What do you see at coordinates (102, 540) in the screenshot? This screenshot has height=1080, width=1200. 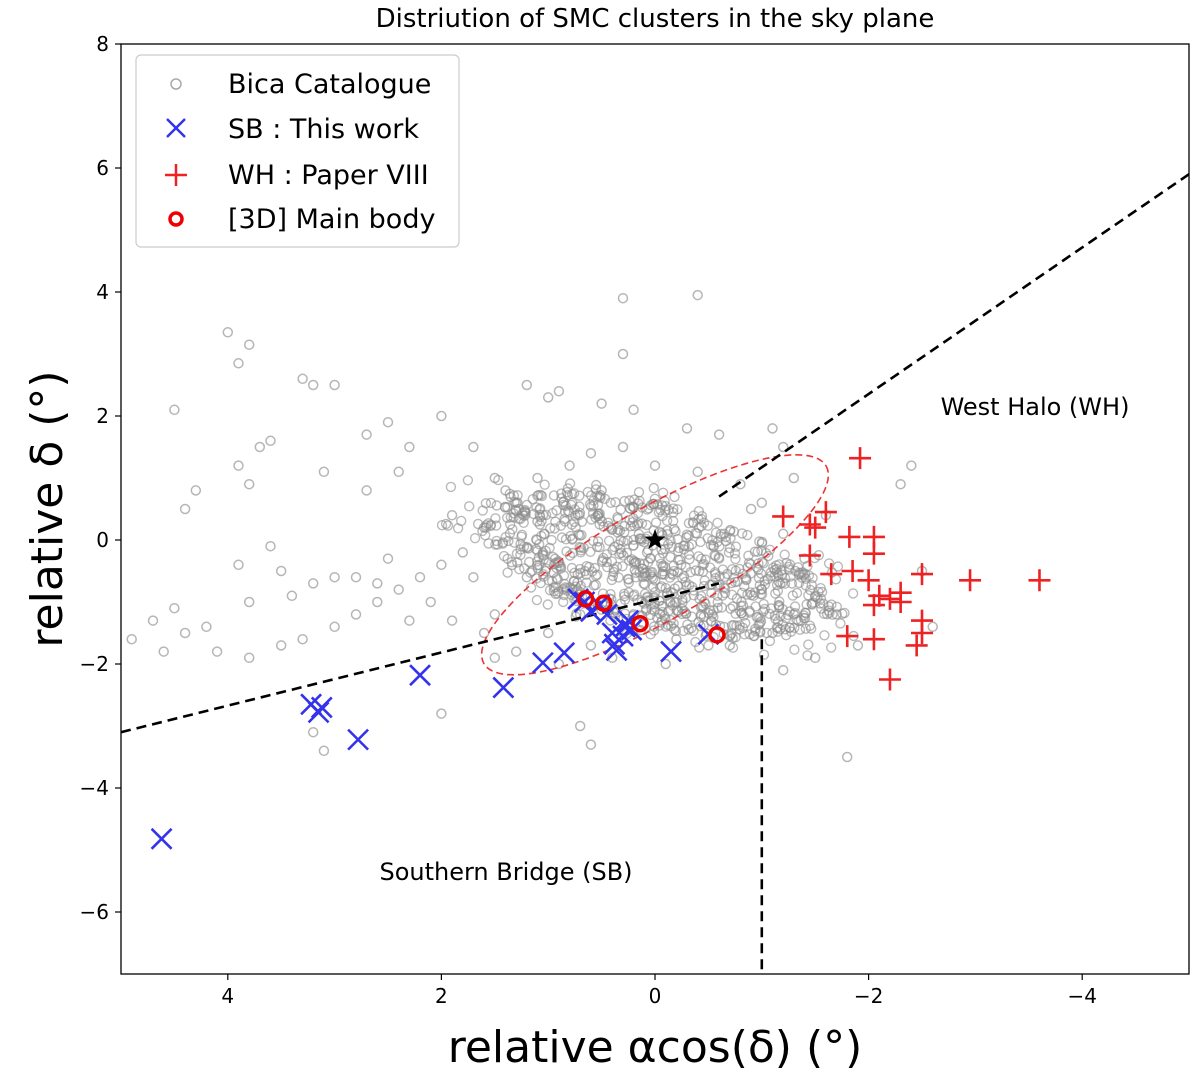 I see `y-tick-label: 0` at bounding box center [102, 540].